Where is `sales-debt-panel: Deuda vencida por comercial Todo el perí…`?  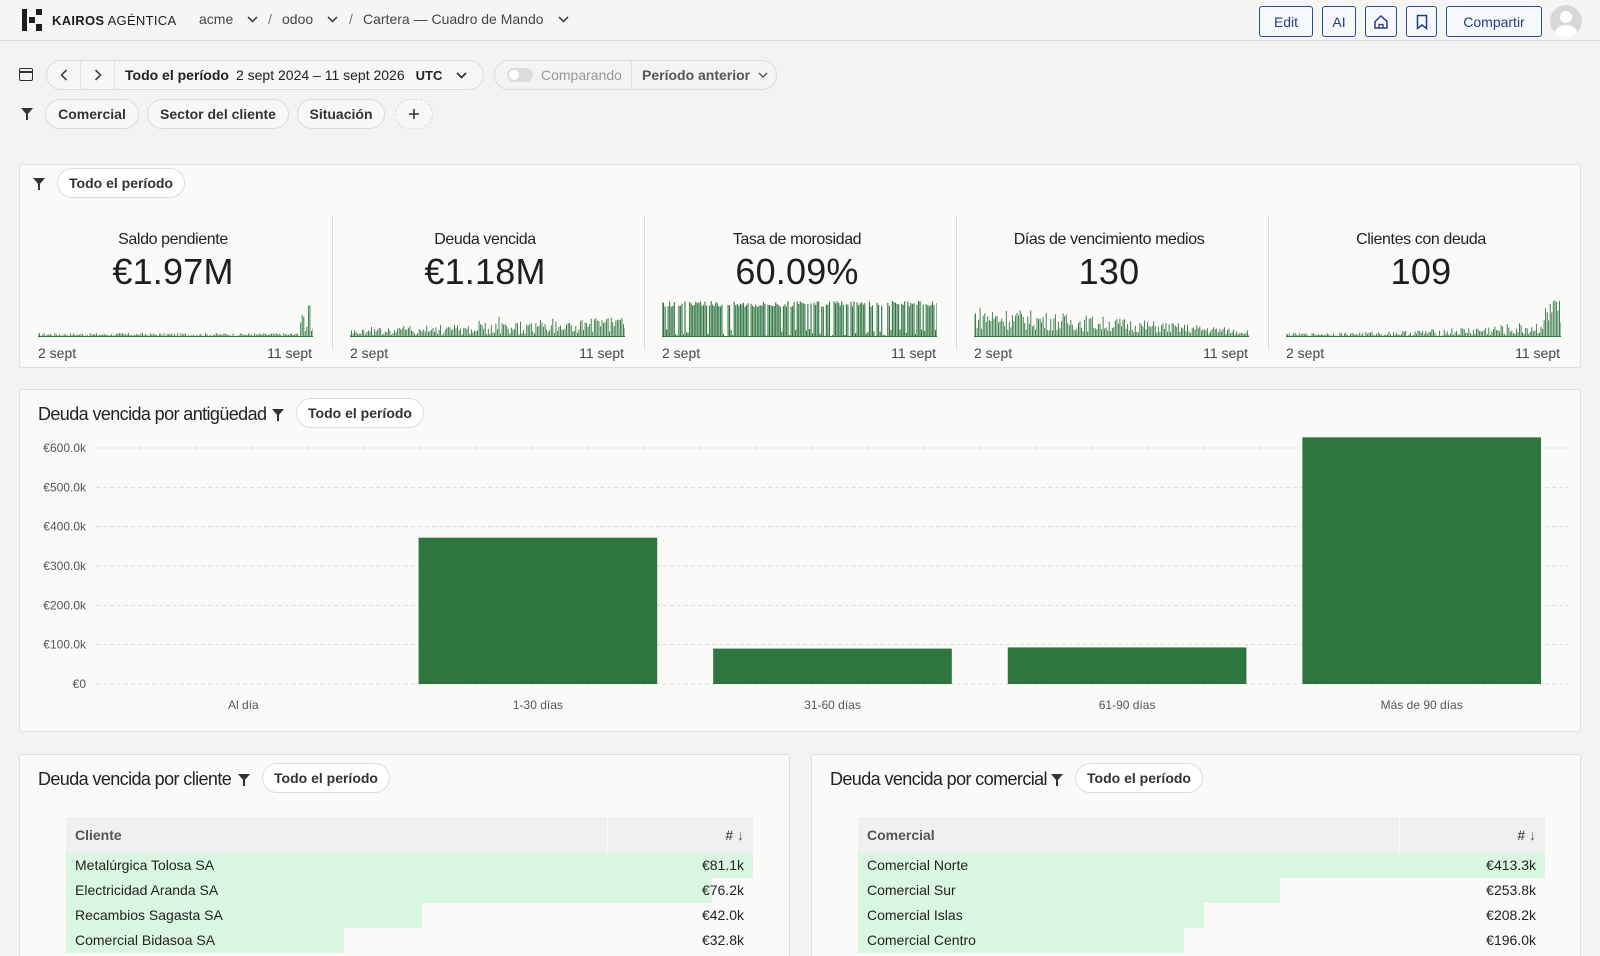
sales-debt-panel: Deuda vencida por comercial Todo el perí… is located at coordinates (1196, 855).